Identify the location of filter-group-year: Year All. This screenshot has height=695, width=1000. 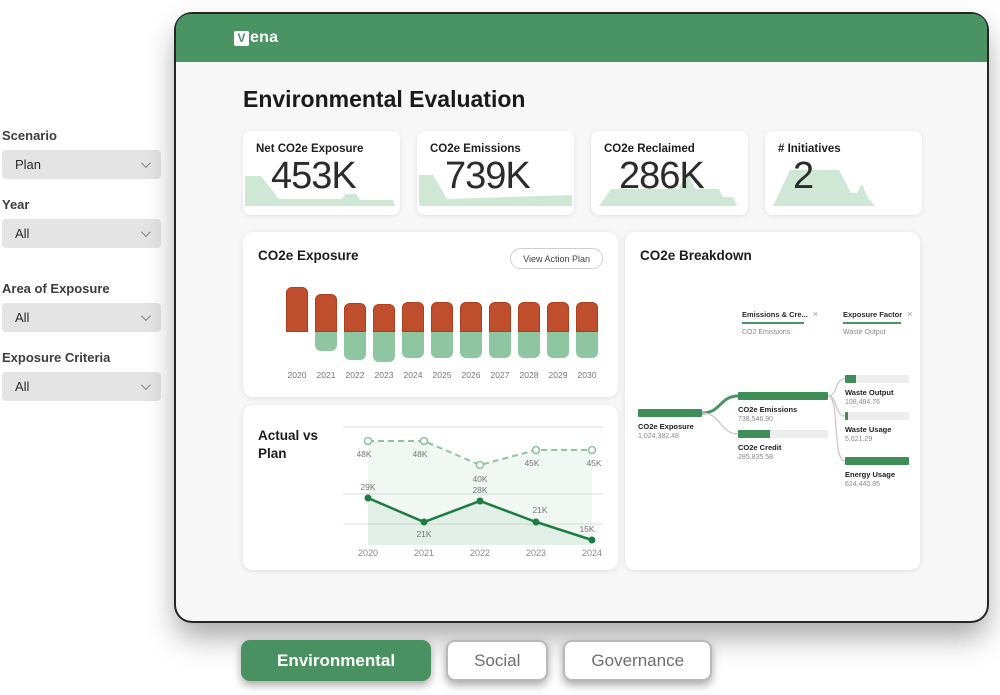
(81, 222).